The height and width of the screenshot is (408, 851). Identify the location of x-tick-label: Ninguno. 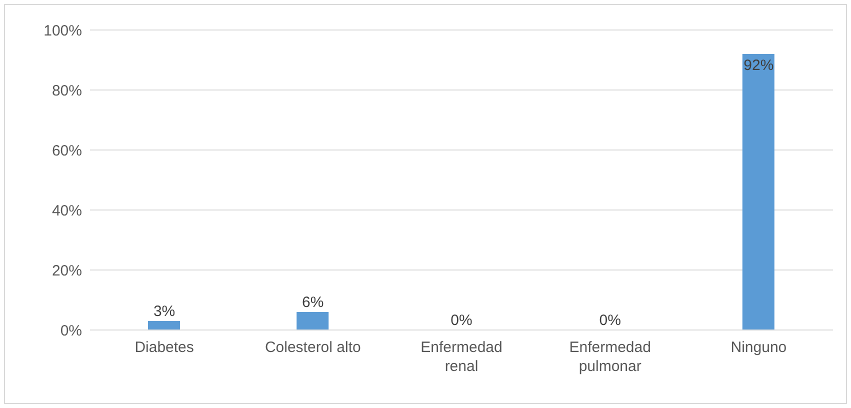
(758, 347).